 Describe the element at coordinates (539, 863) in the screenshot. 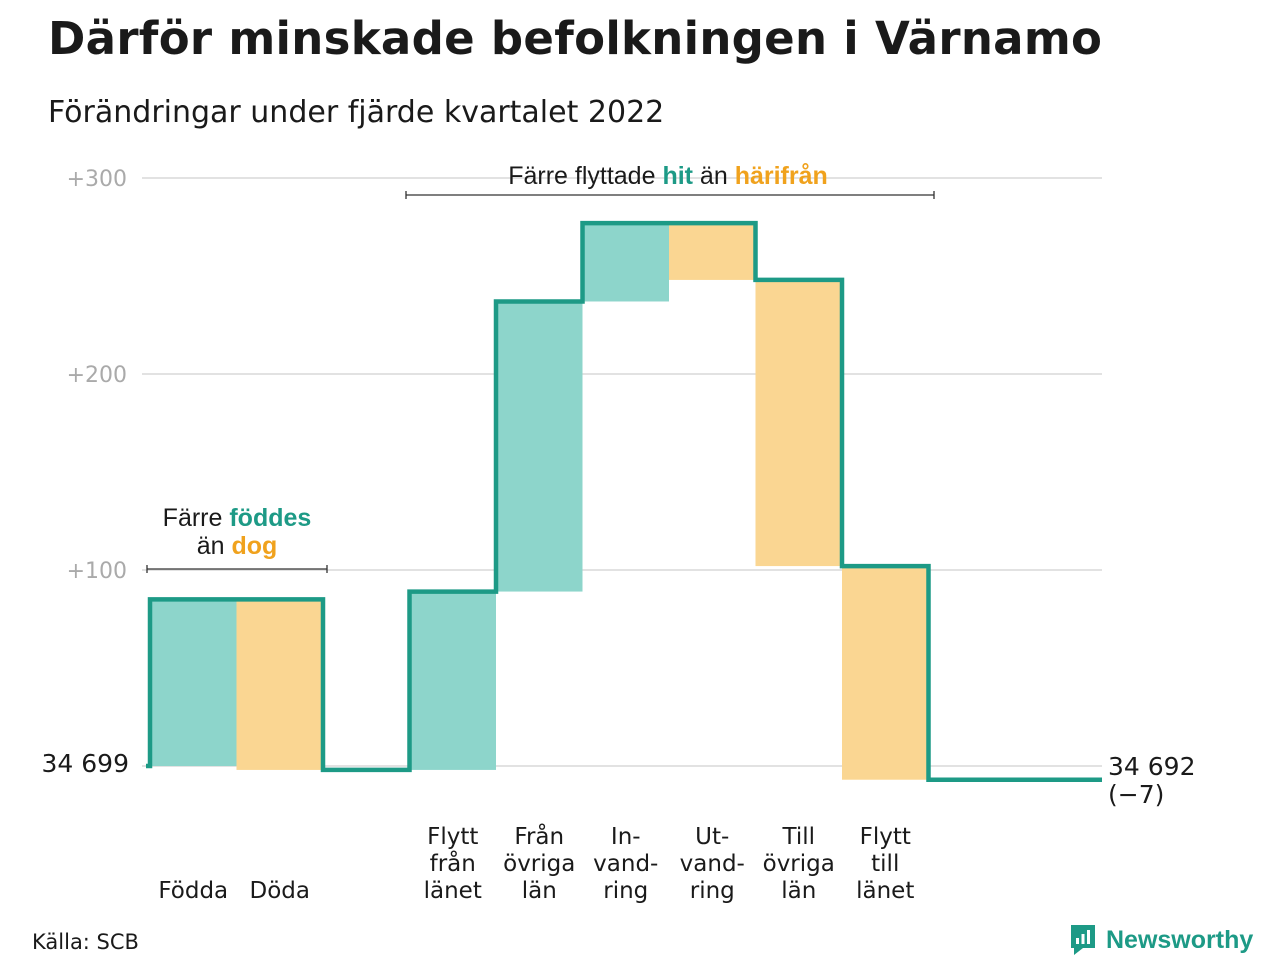

I see `category-label: Från övriga län` at that location.